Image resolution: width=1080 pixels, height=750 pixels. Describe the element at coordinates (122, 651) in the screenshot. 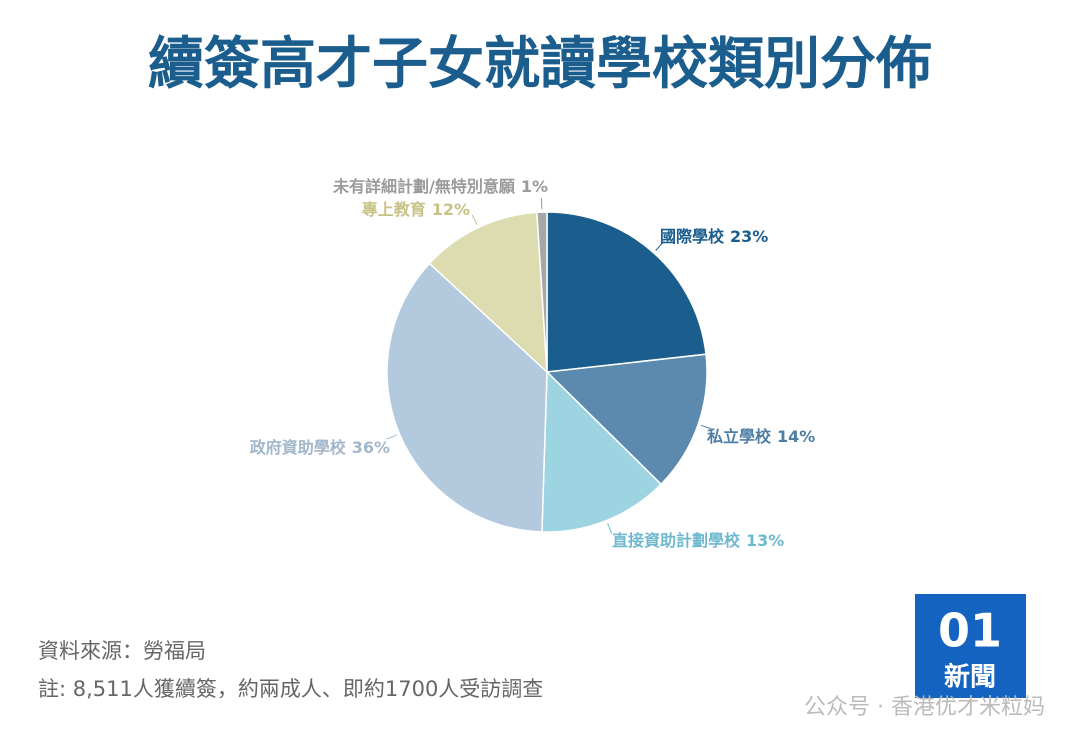

I see `source: 資料來源：勞福局` at that location.